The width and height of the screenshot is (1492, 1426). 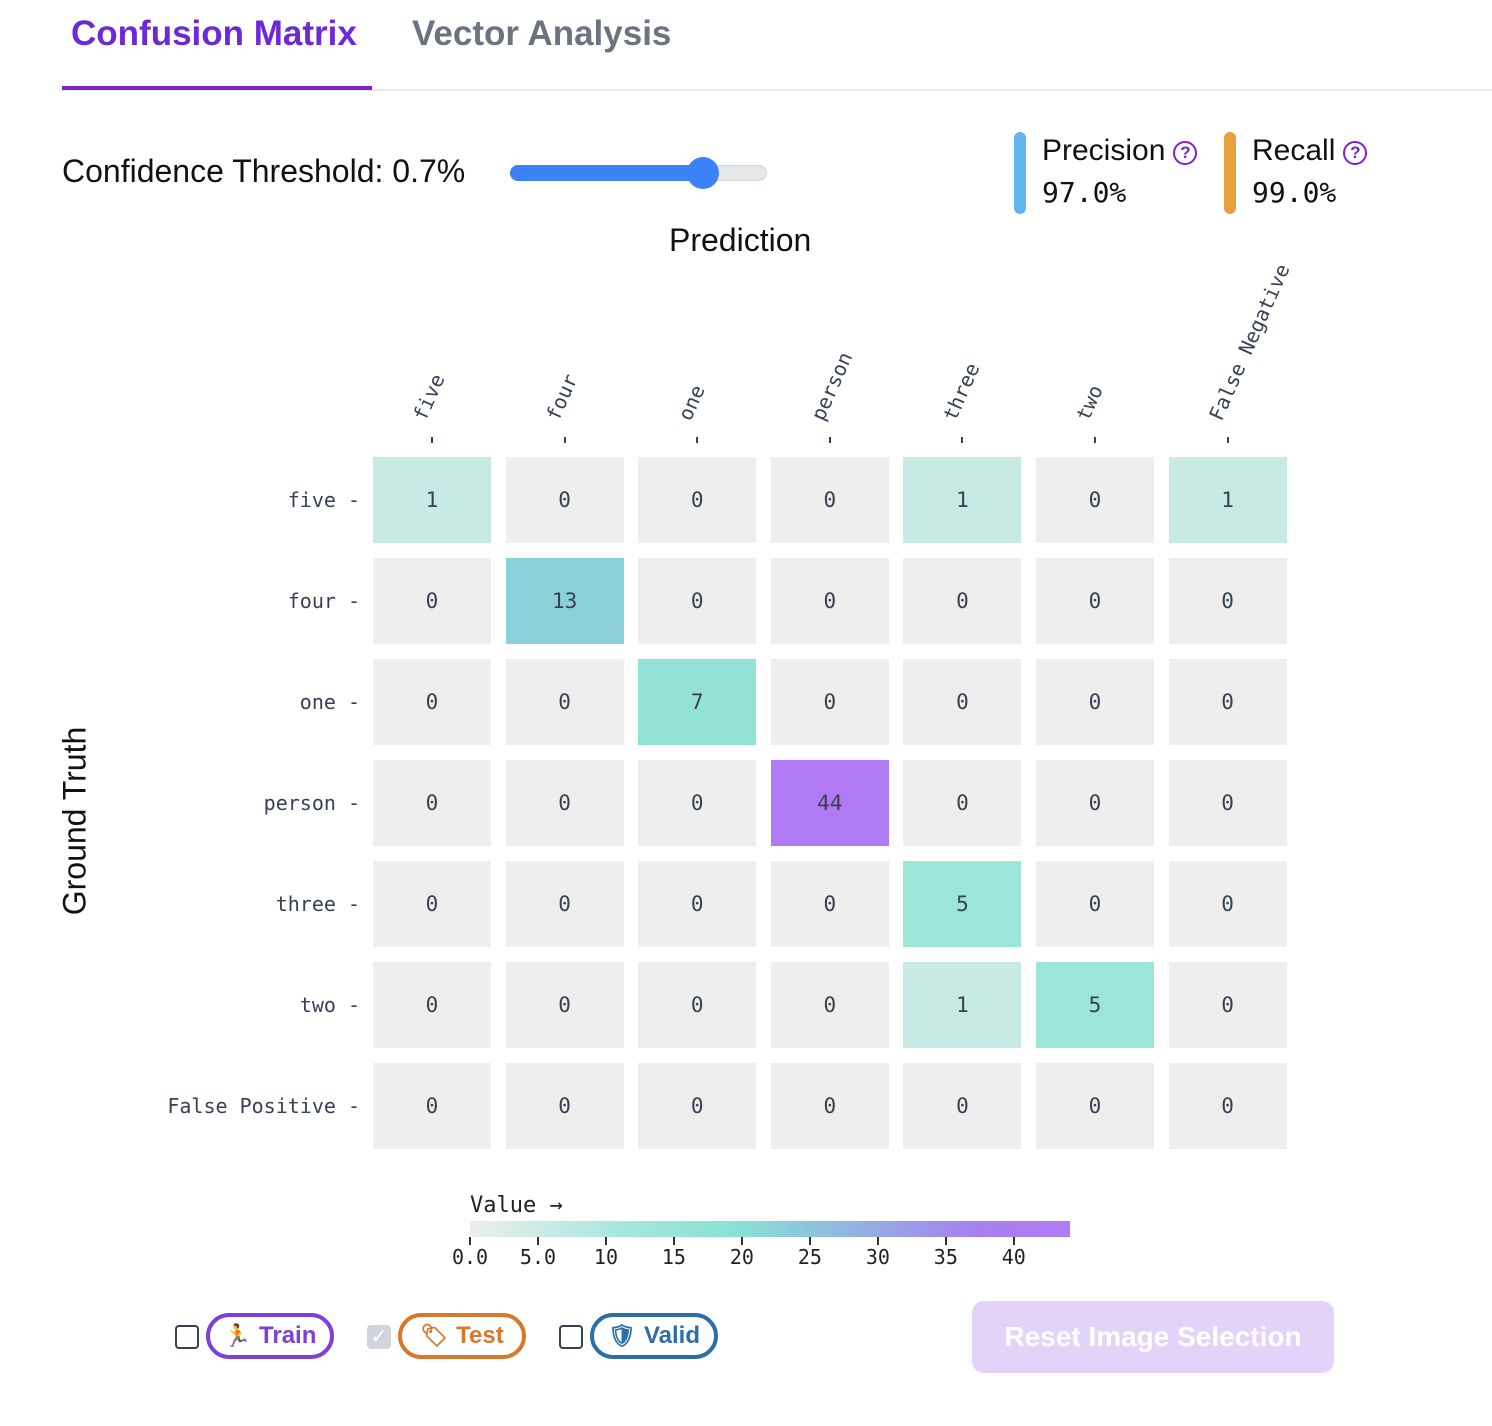 What do you see at coordinates (770, 1229) in the screenshot?
I see `colorscale-bar` at bounding box center [770, 1229].